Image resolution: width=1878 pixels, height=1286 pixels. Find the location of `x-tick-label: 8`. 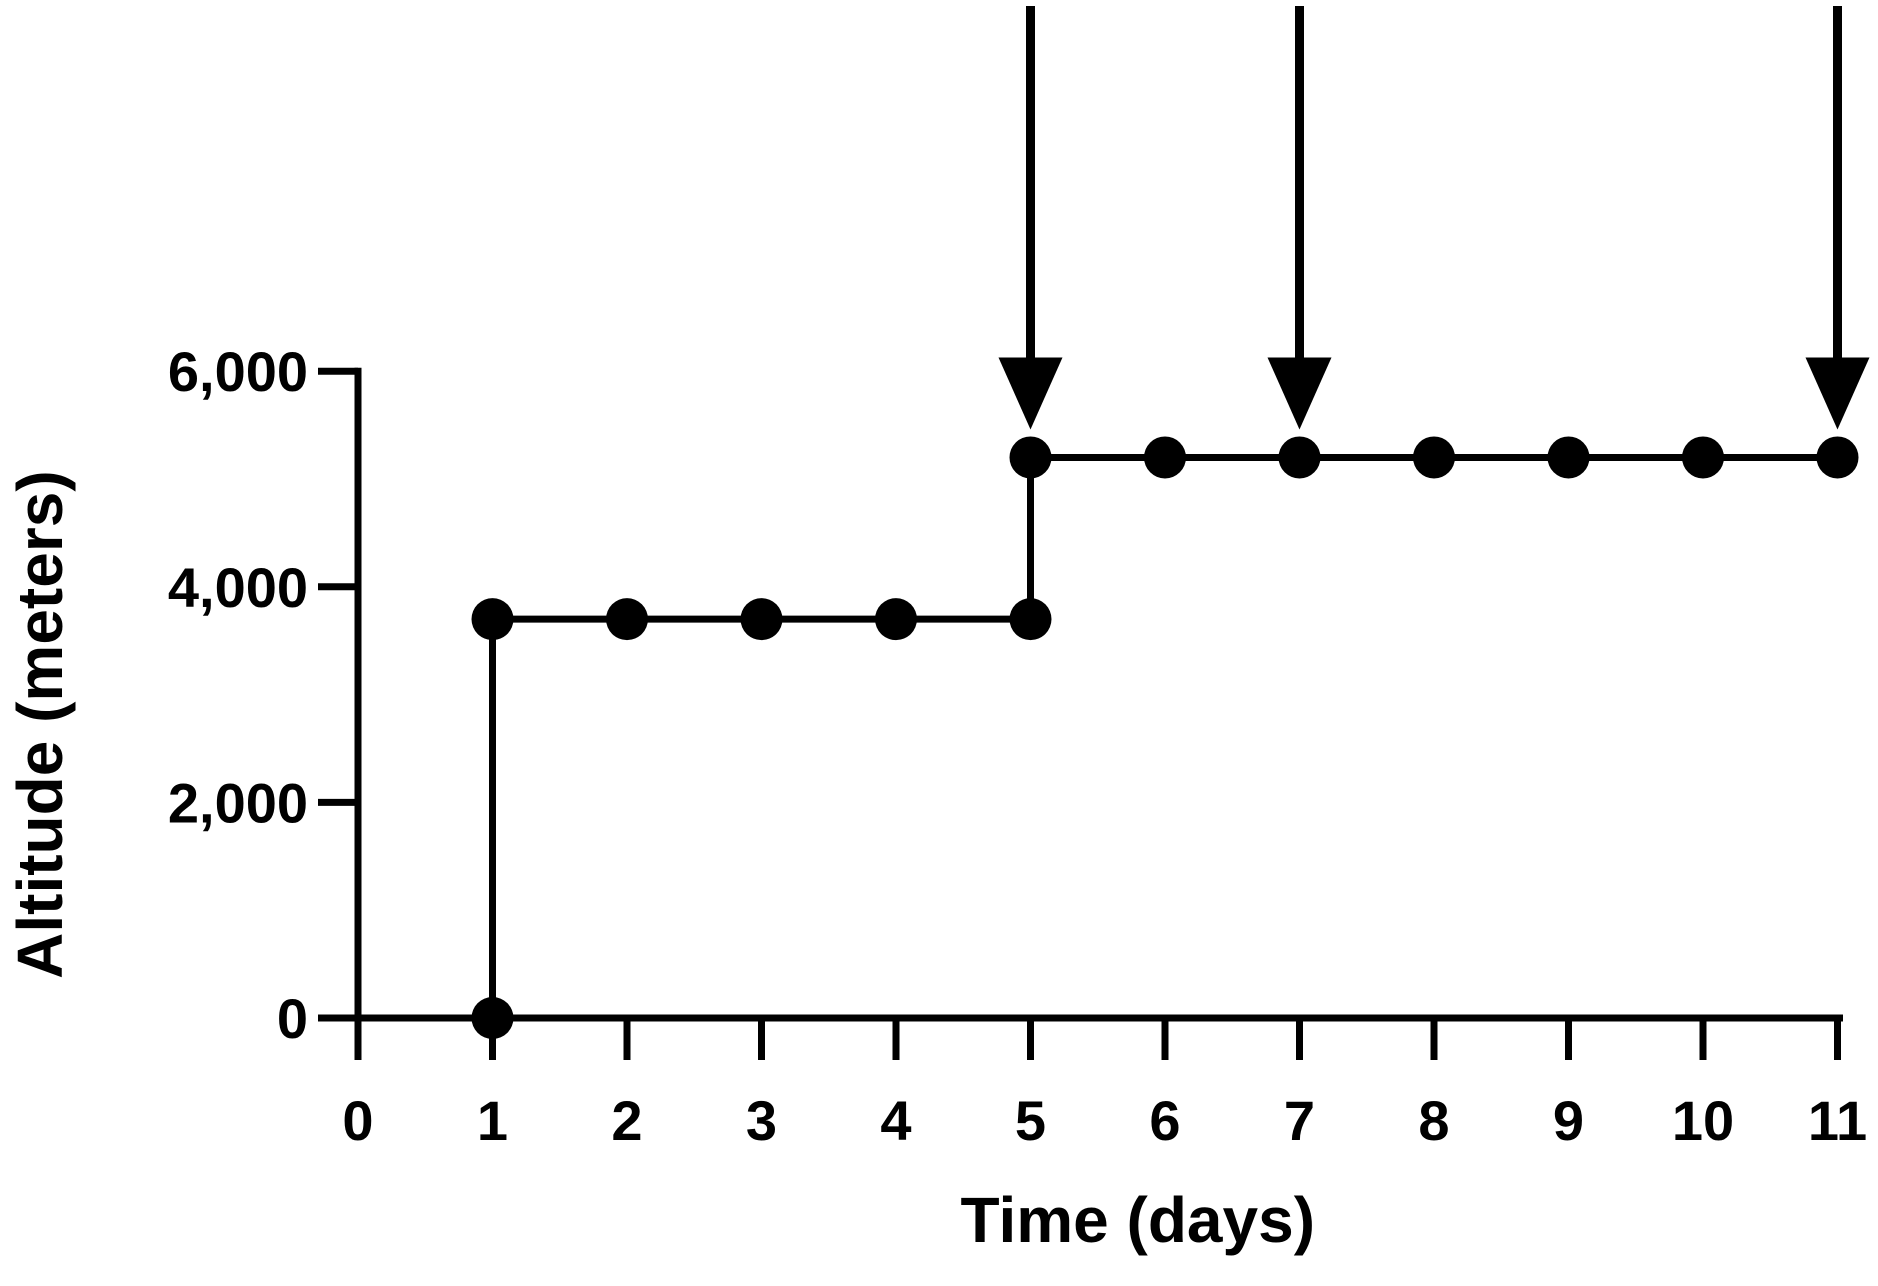

x-tick-label: 8 is located at coordinates (1433, 1120).